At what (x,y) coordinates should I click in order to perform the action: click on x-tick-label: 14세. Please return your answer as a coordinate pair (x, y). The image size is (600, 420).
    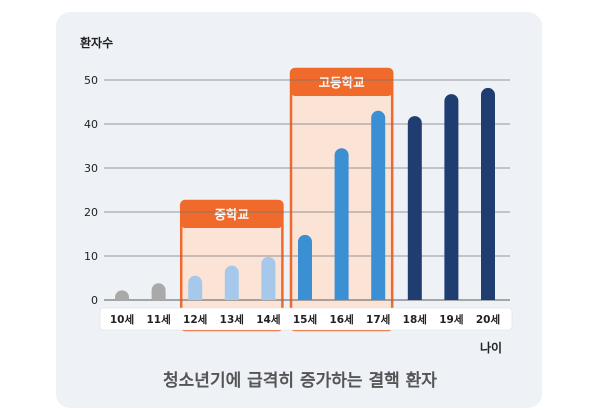
    Looking at the image, I should click on (268, 319).